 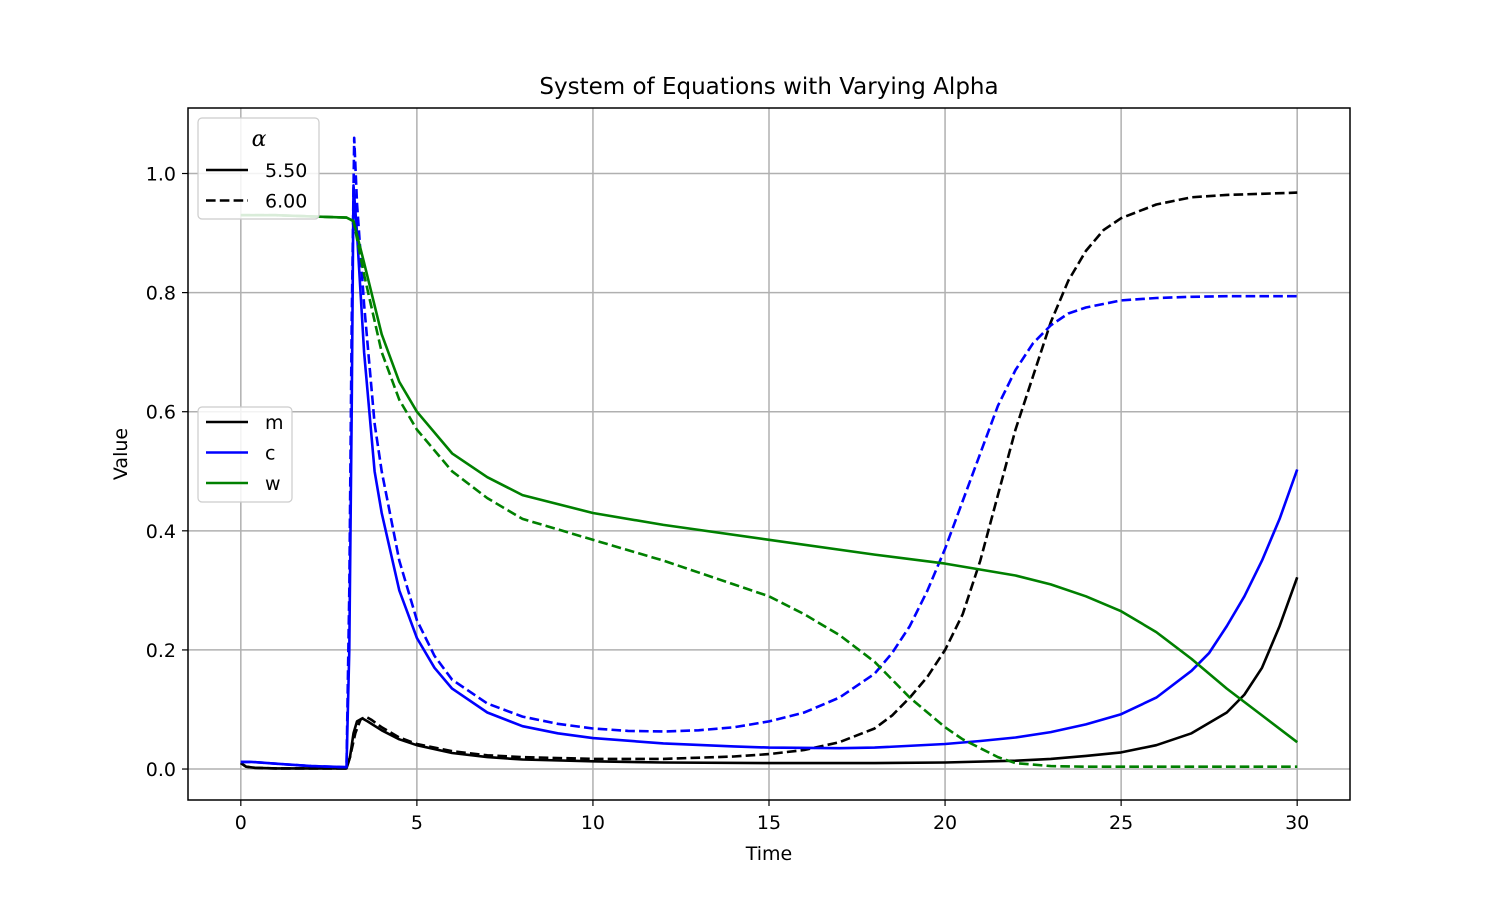 What do you see at coordinates (241, 823) in the screenshot?
I see `x-tick-label: 0` at bounding box center [241, 823].